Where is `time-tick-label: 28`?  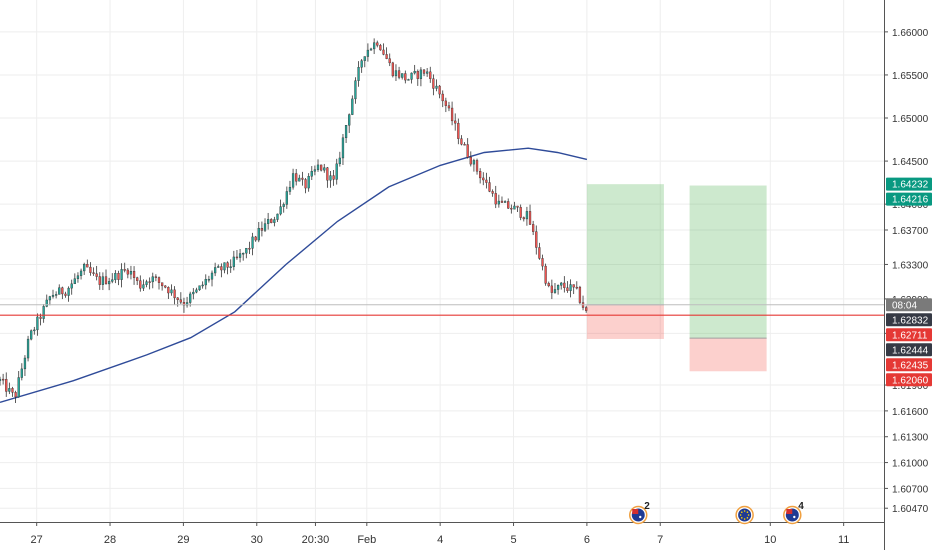
time-tick-label: 28 is located at coordinates (110, 540).